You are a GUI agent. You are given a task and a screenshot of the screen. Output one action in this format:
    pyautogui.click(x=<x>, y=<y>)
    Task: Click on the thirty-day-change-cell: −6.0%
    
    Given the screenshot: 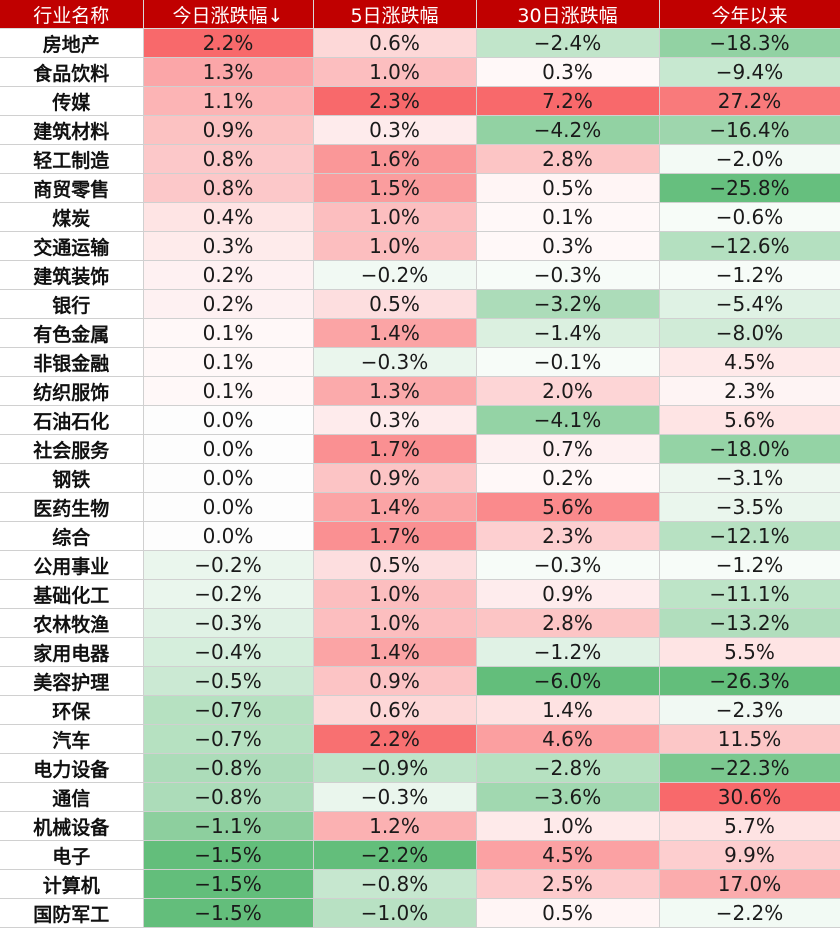 What is the action you would take?
    pyautogui.click(x=568, y=681)
    